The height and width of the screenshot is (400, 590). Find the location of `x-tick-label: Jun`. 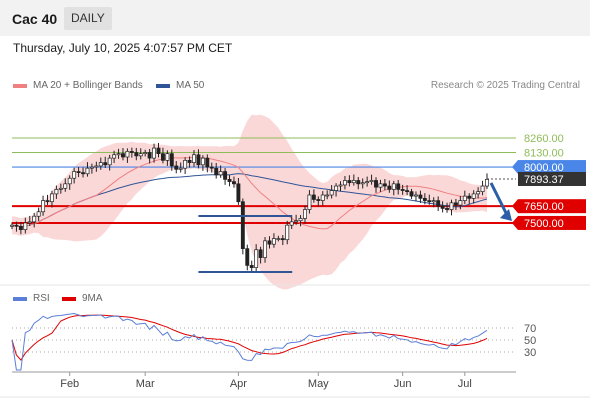

x-tick-label: Jun is located at coordinates (403, 384).